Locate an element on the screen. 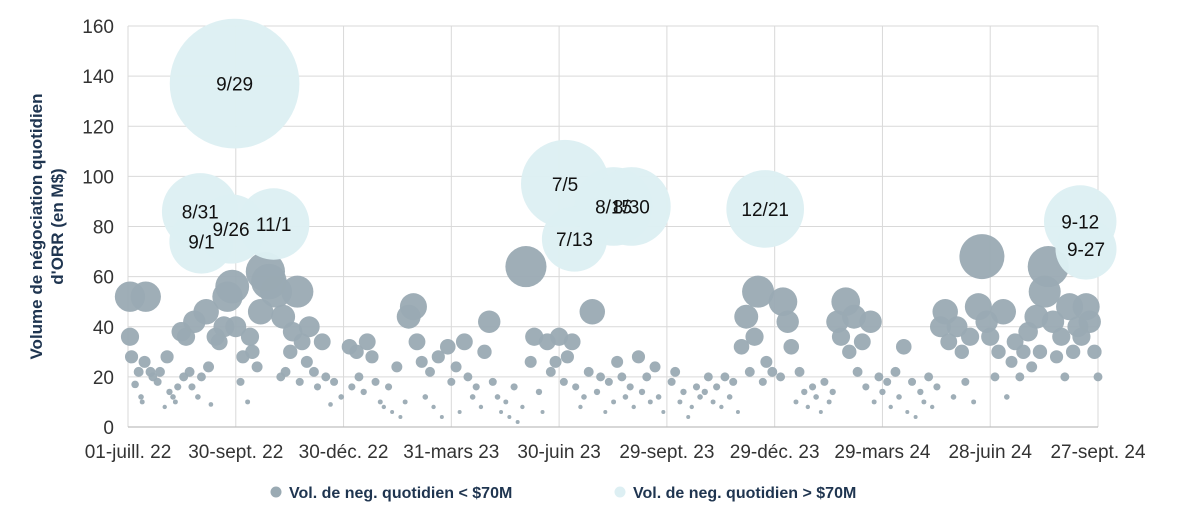 The width and height of the screenshot is (1200, 528). x-tick-label: 29-sept. 23 is located at coordinates (666, 452).